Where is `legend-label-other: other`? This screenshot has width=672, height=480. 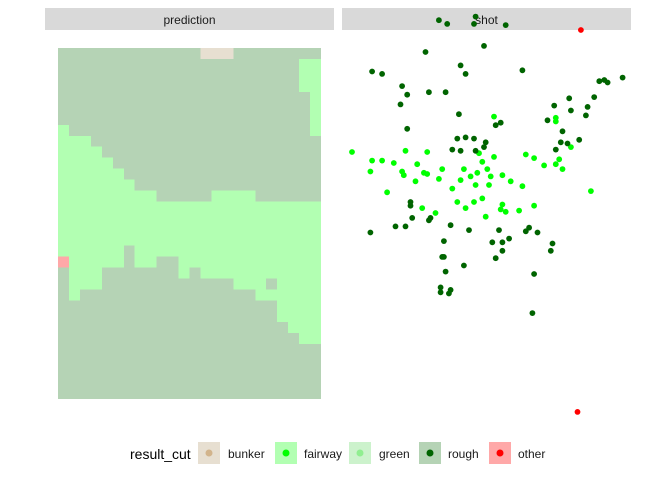 legend-label-other: other is located at coordinates (531, 454).